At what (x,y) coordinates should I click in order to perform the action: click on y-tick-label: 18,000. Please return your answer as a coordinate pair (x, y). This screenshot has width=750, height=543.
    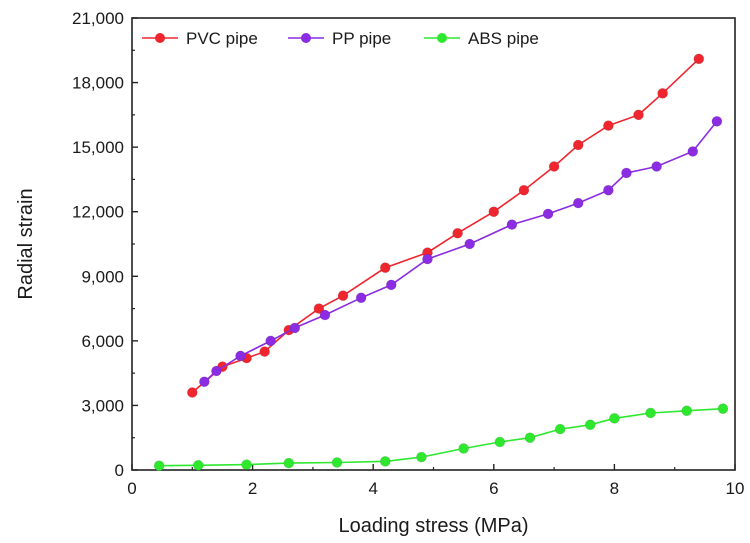
    Looking at the image, I should click on (98, 83).